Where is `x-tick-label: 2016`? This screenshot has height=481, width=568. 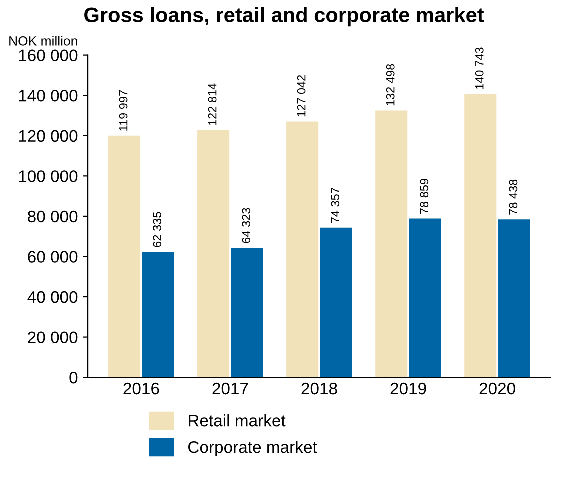 x-tick-label: 2016 is located at coordinates (142, 388).